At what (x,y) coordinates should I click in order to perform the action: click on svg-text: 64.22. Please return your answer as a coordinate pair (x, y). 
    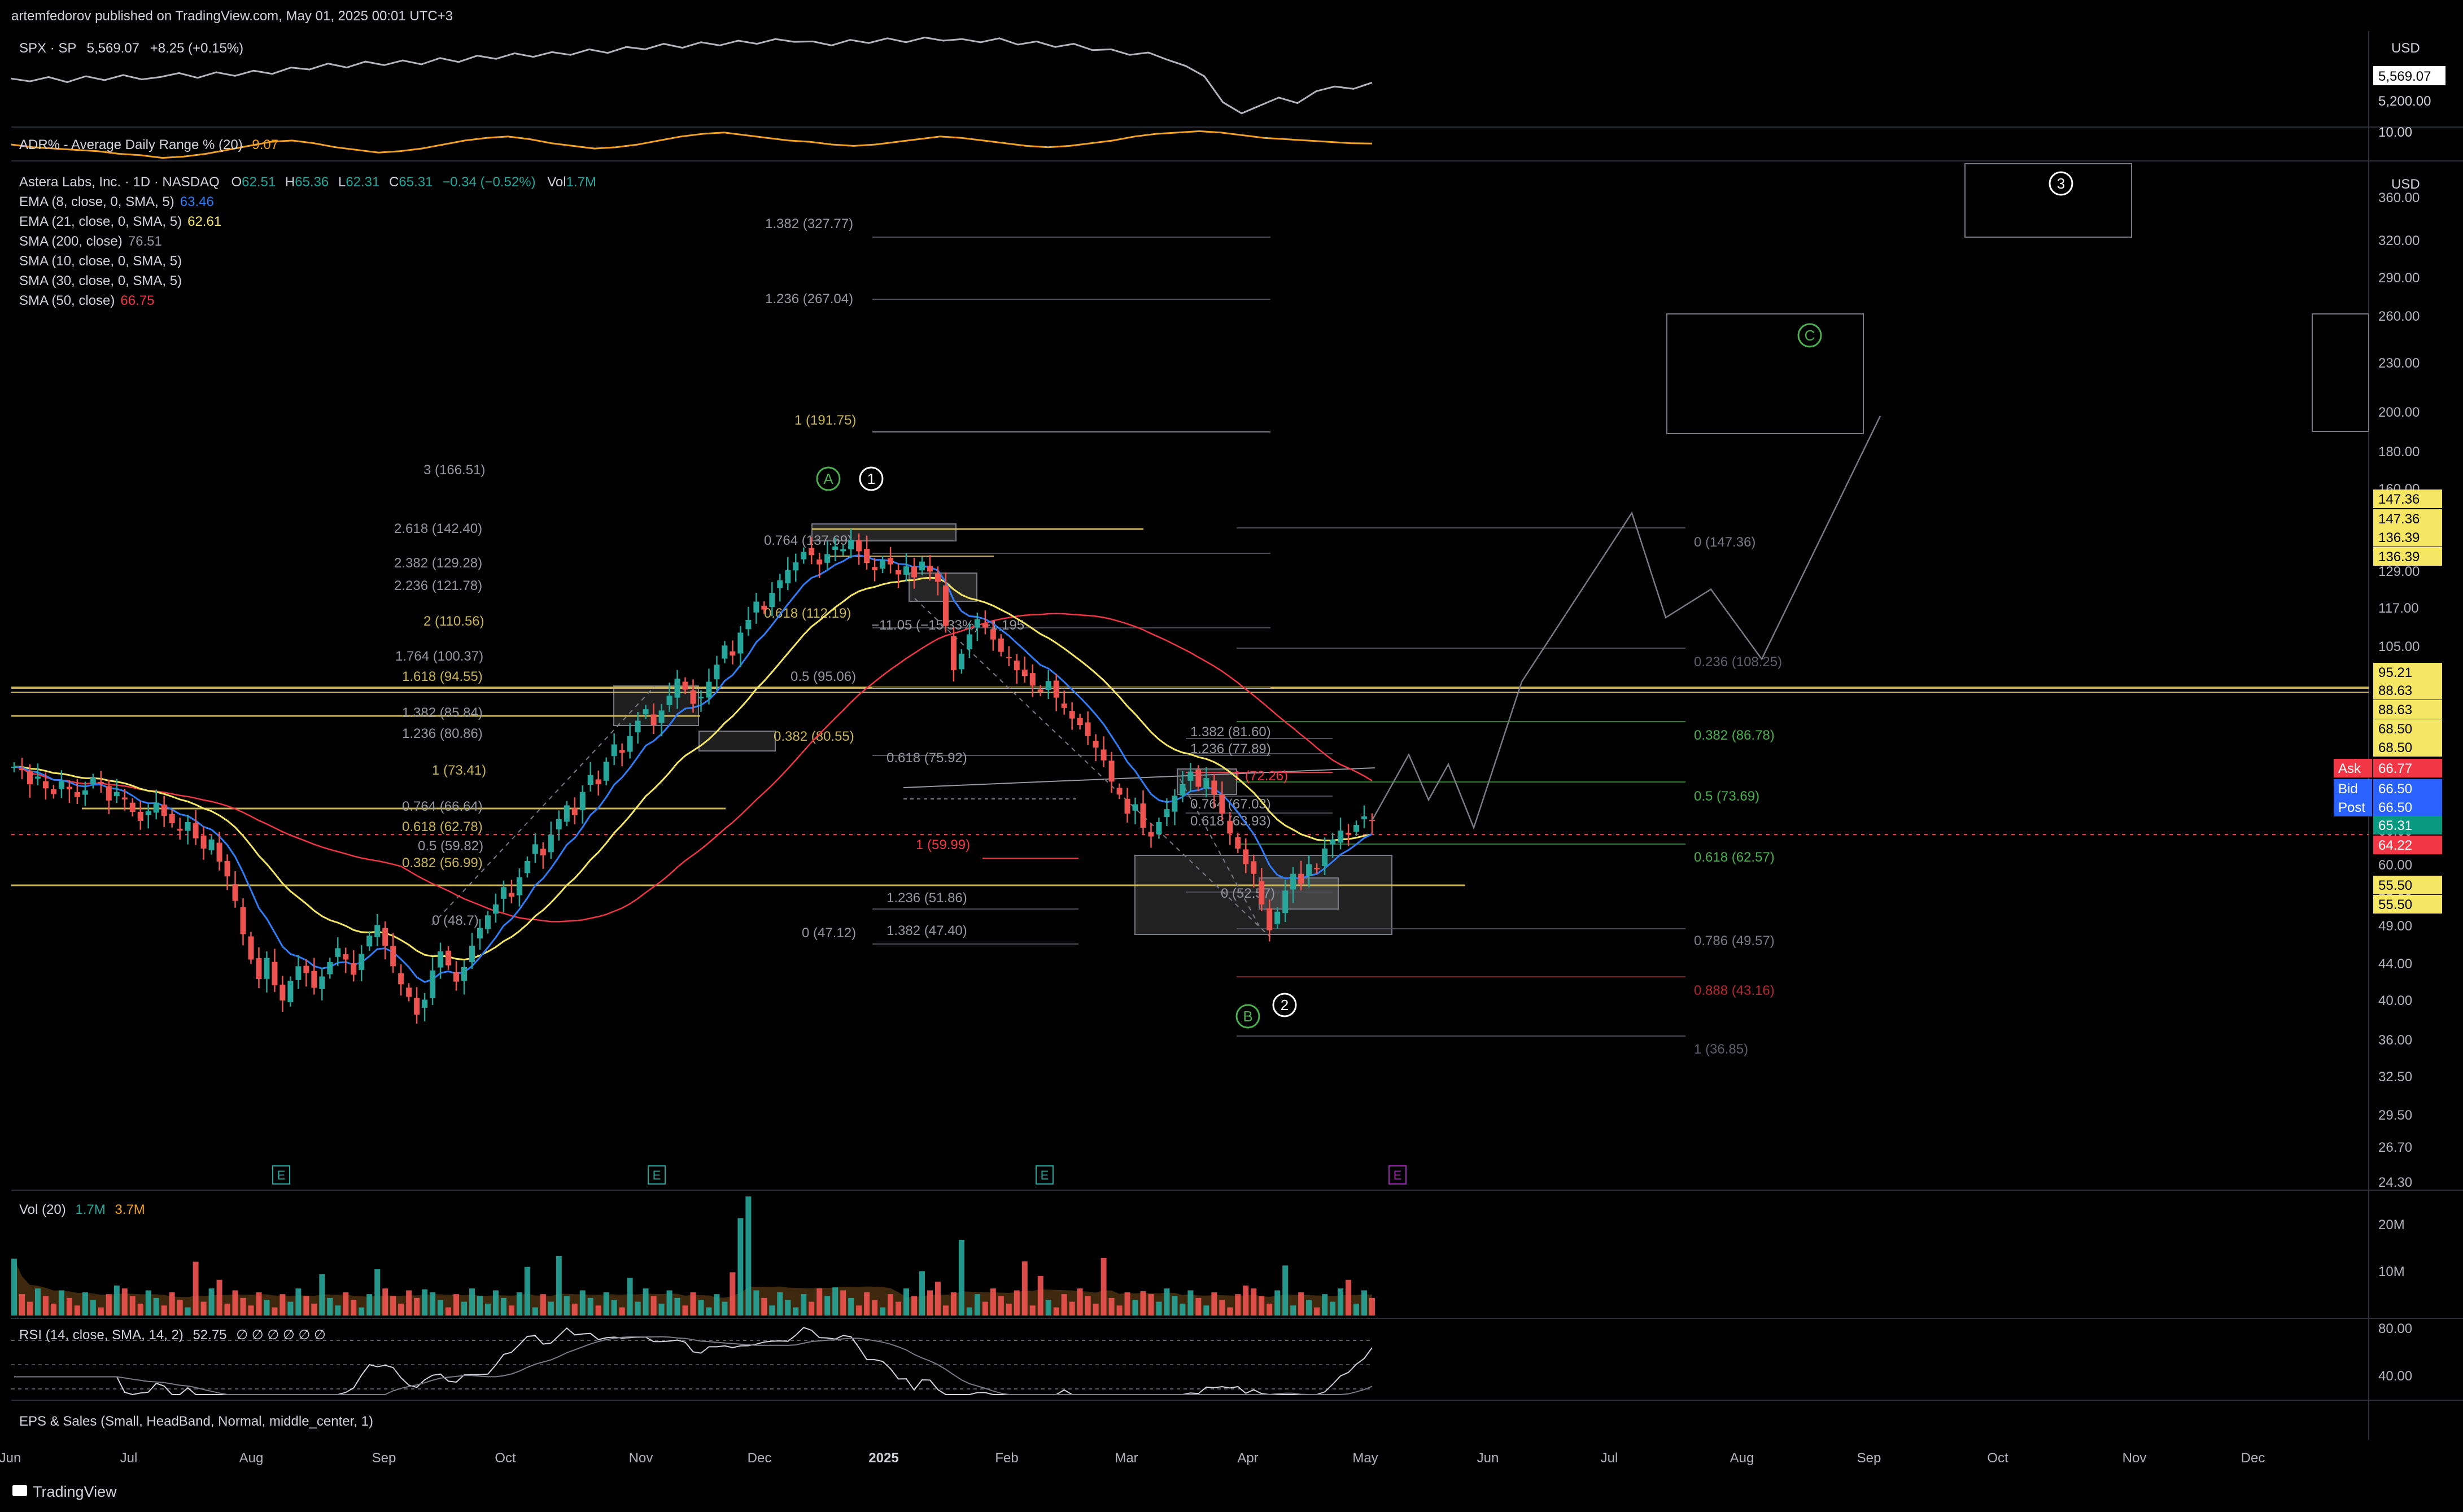
    Looking at the image, I should click on (2395, 845).